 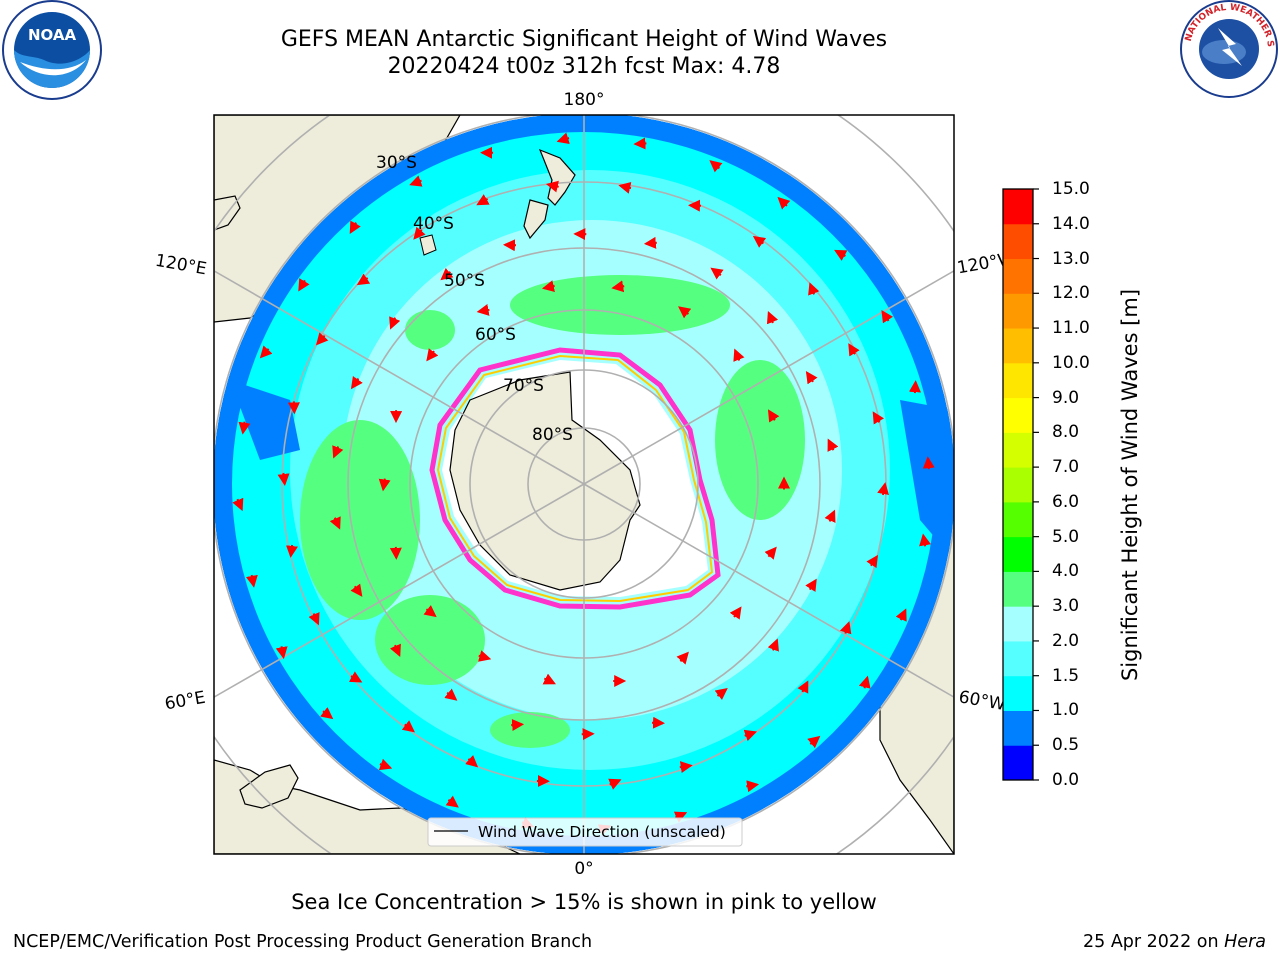 What do you see at coordinates (1154, 942) in the screenshot?
I see `footer-date-text: 25 Apr 2022 on` at bounding box center [1154, 942].